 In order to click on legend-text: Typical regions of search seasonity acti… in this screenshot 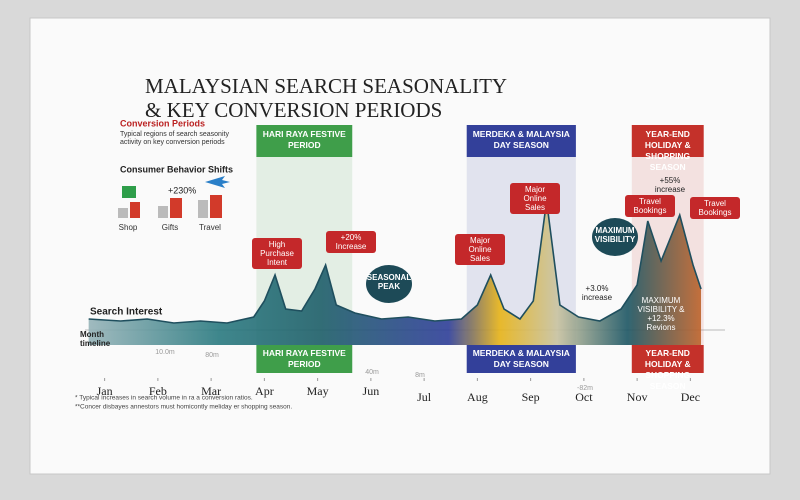, I will do `click(174, 138)`.